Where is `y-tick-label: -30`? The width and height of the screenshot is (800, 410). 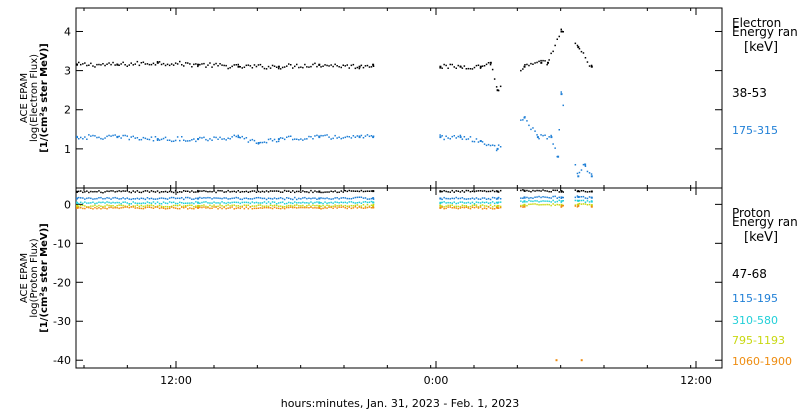
y-tick-label: -30 is located at coordinates (62, 321).